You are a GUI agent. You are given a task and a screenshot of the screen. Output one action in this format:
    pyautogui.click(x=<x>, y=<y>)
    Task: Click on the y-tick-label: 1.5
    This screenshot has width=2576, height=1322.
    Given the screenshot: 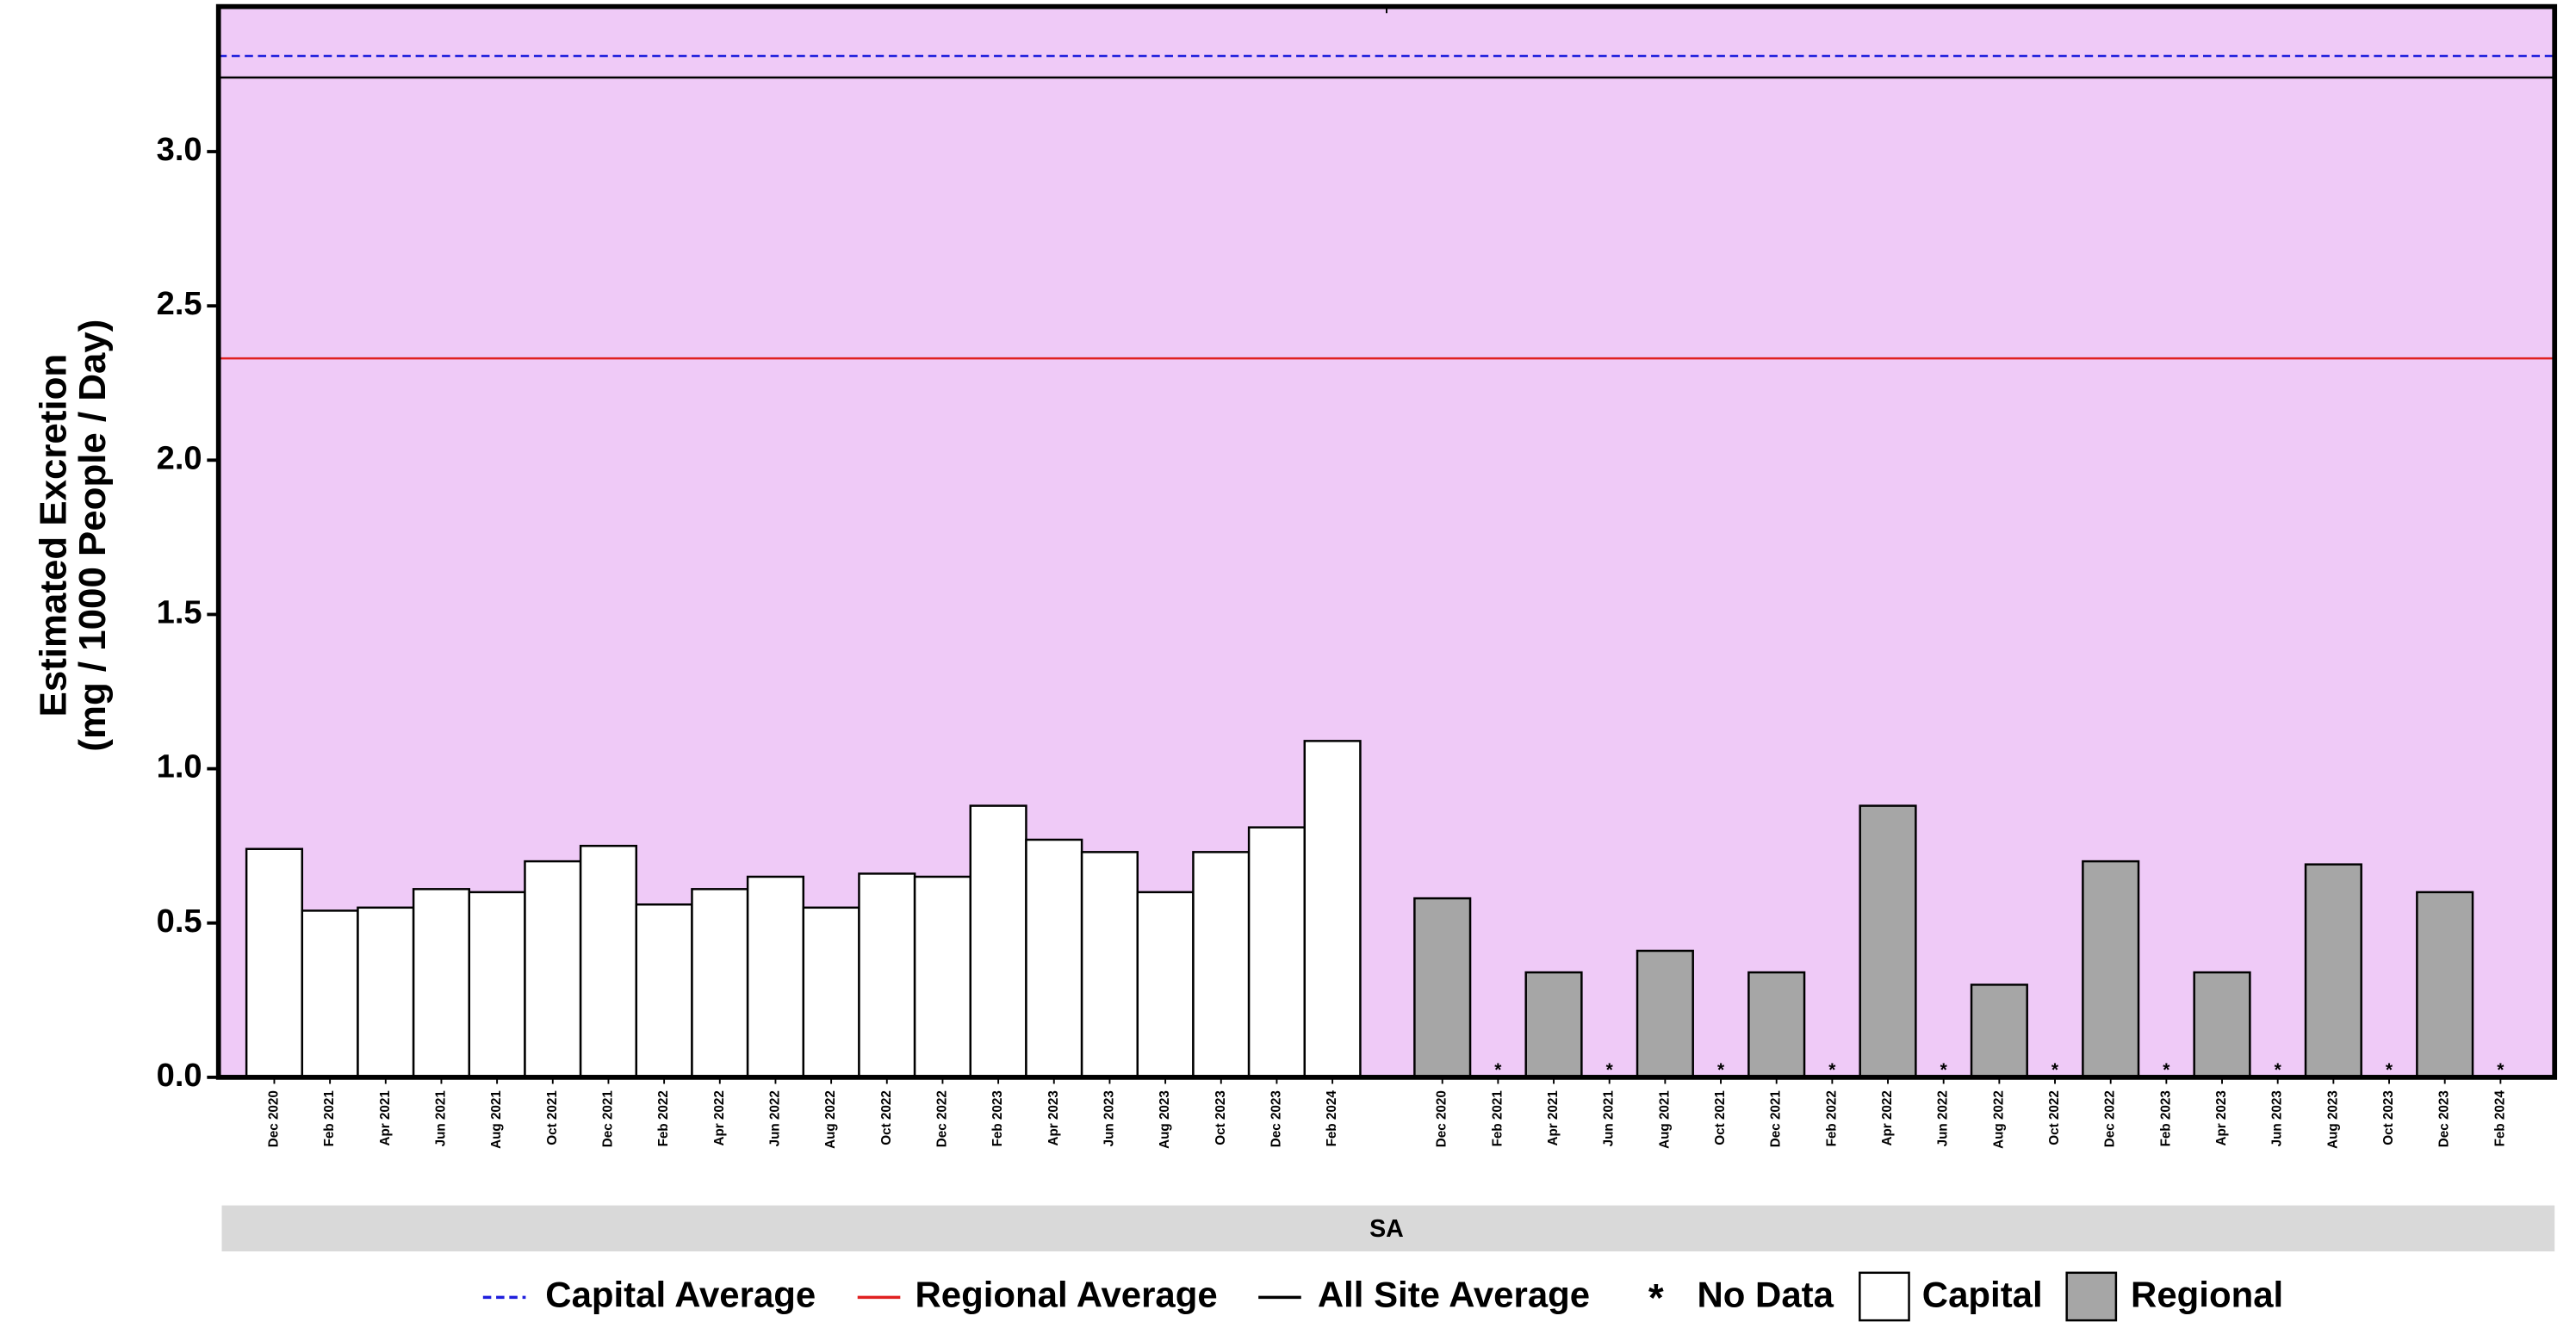 What is the action you would take?
    pyautogui.click(x=180, y=612)
    